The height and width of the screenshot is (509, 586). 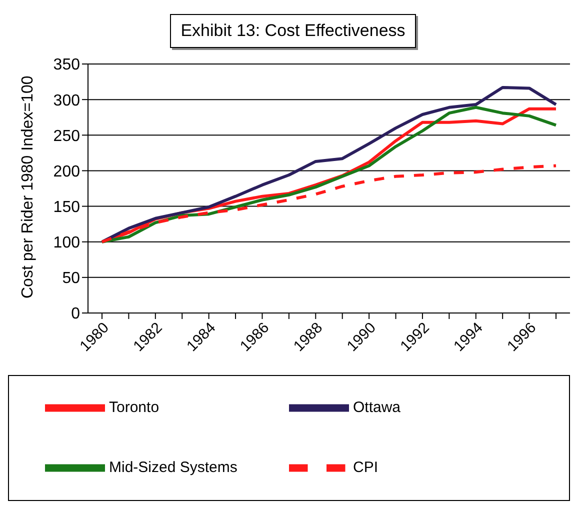 I want to click on y-tick-label: 250, so click(x=66, y=136).